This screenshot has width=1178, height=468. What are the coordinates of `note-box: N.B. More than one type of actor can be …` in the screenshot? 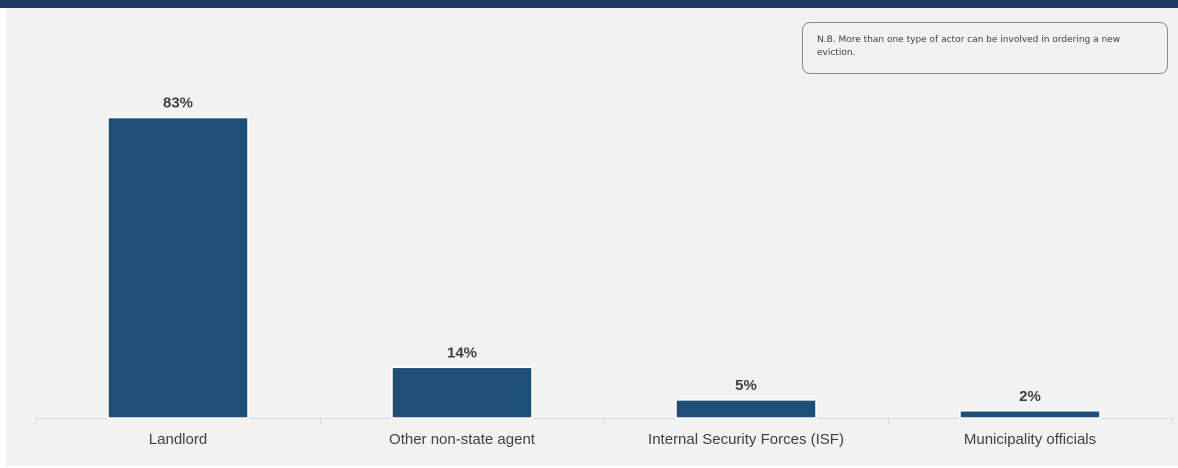 It's located at (985, 48).